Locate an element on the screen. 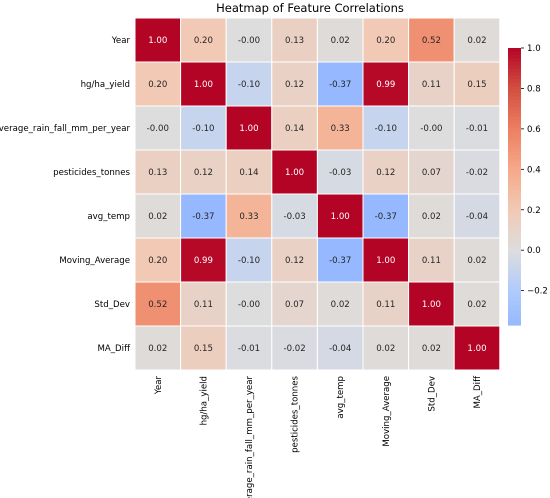  colorbar-tick-label: 0.0 is located at coordinates (534, 251).